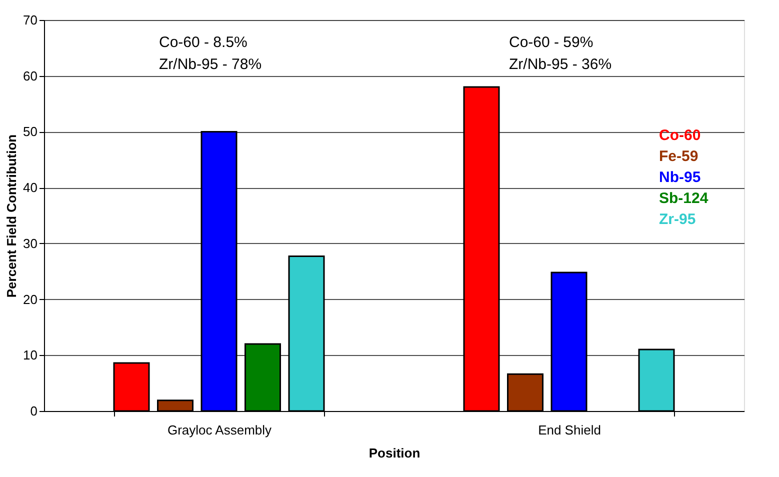  I want to click on x-axis-title: Position, so click(394, 453).